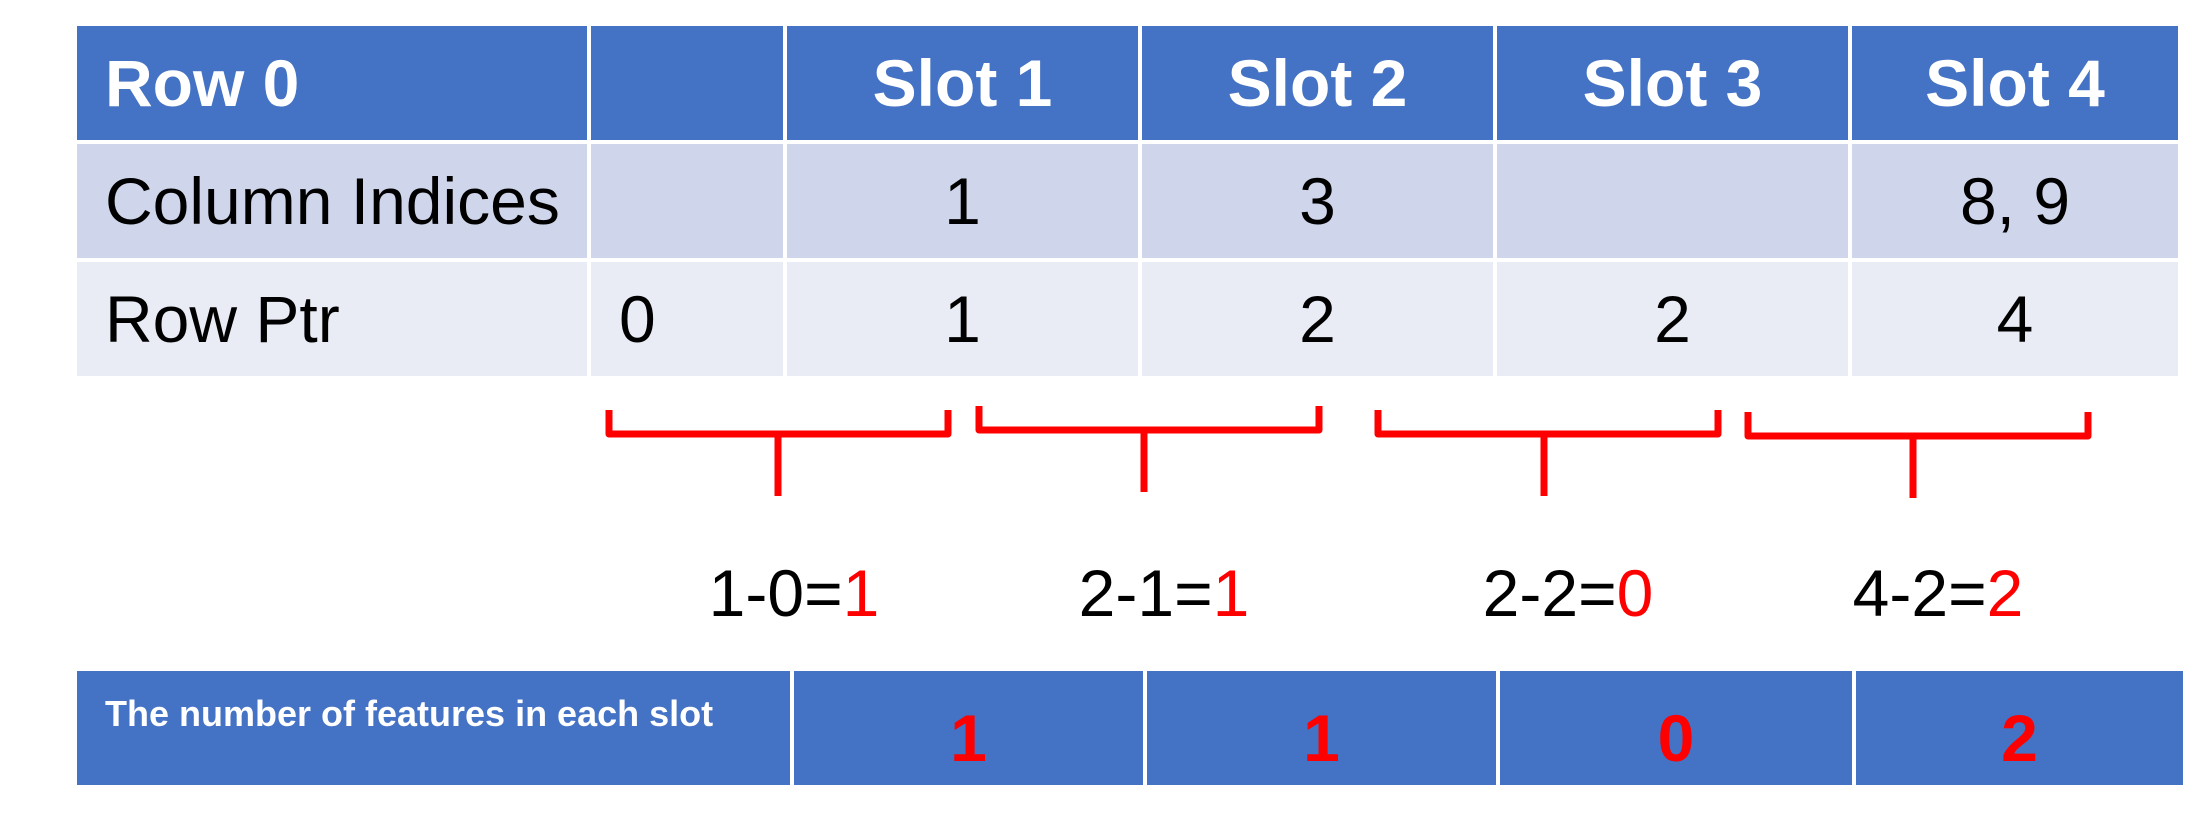  I want to click on difference-result: 2, so click(2005, 593).